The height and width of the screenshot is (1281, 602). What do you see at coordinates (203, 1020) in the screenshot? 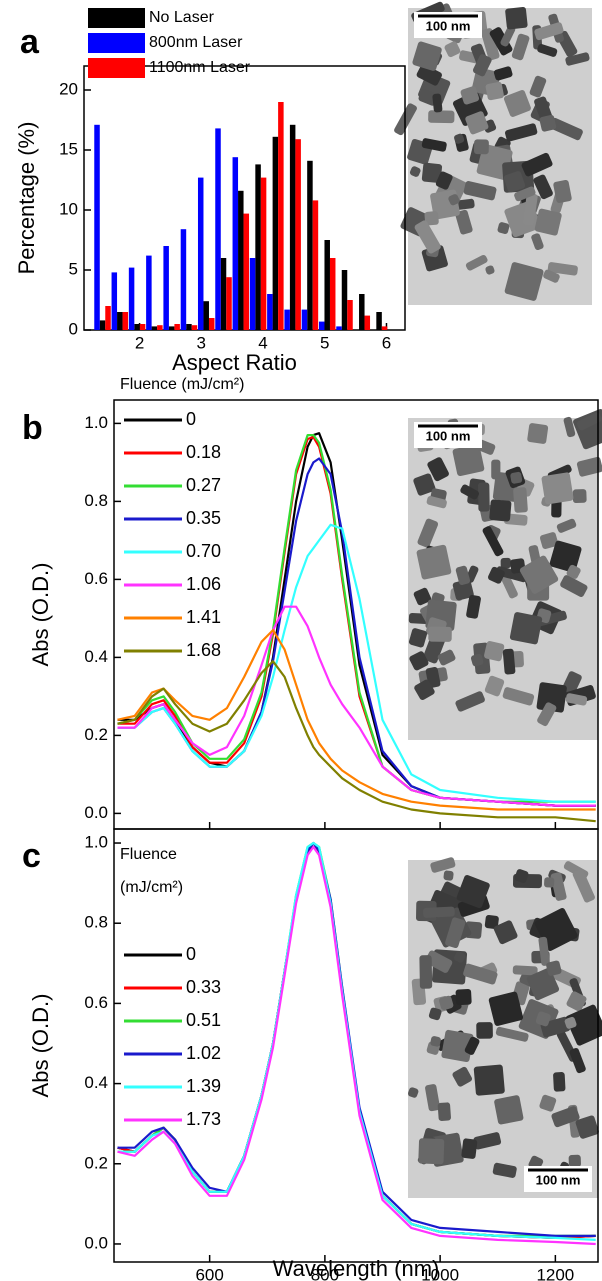
I see `legend-label: 0.51` at bounding box center [203, 1020].